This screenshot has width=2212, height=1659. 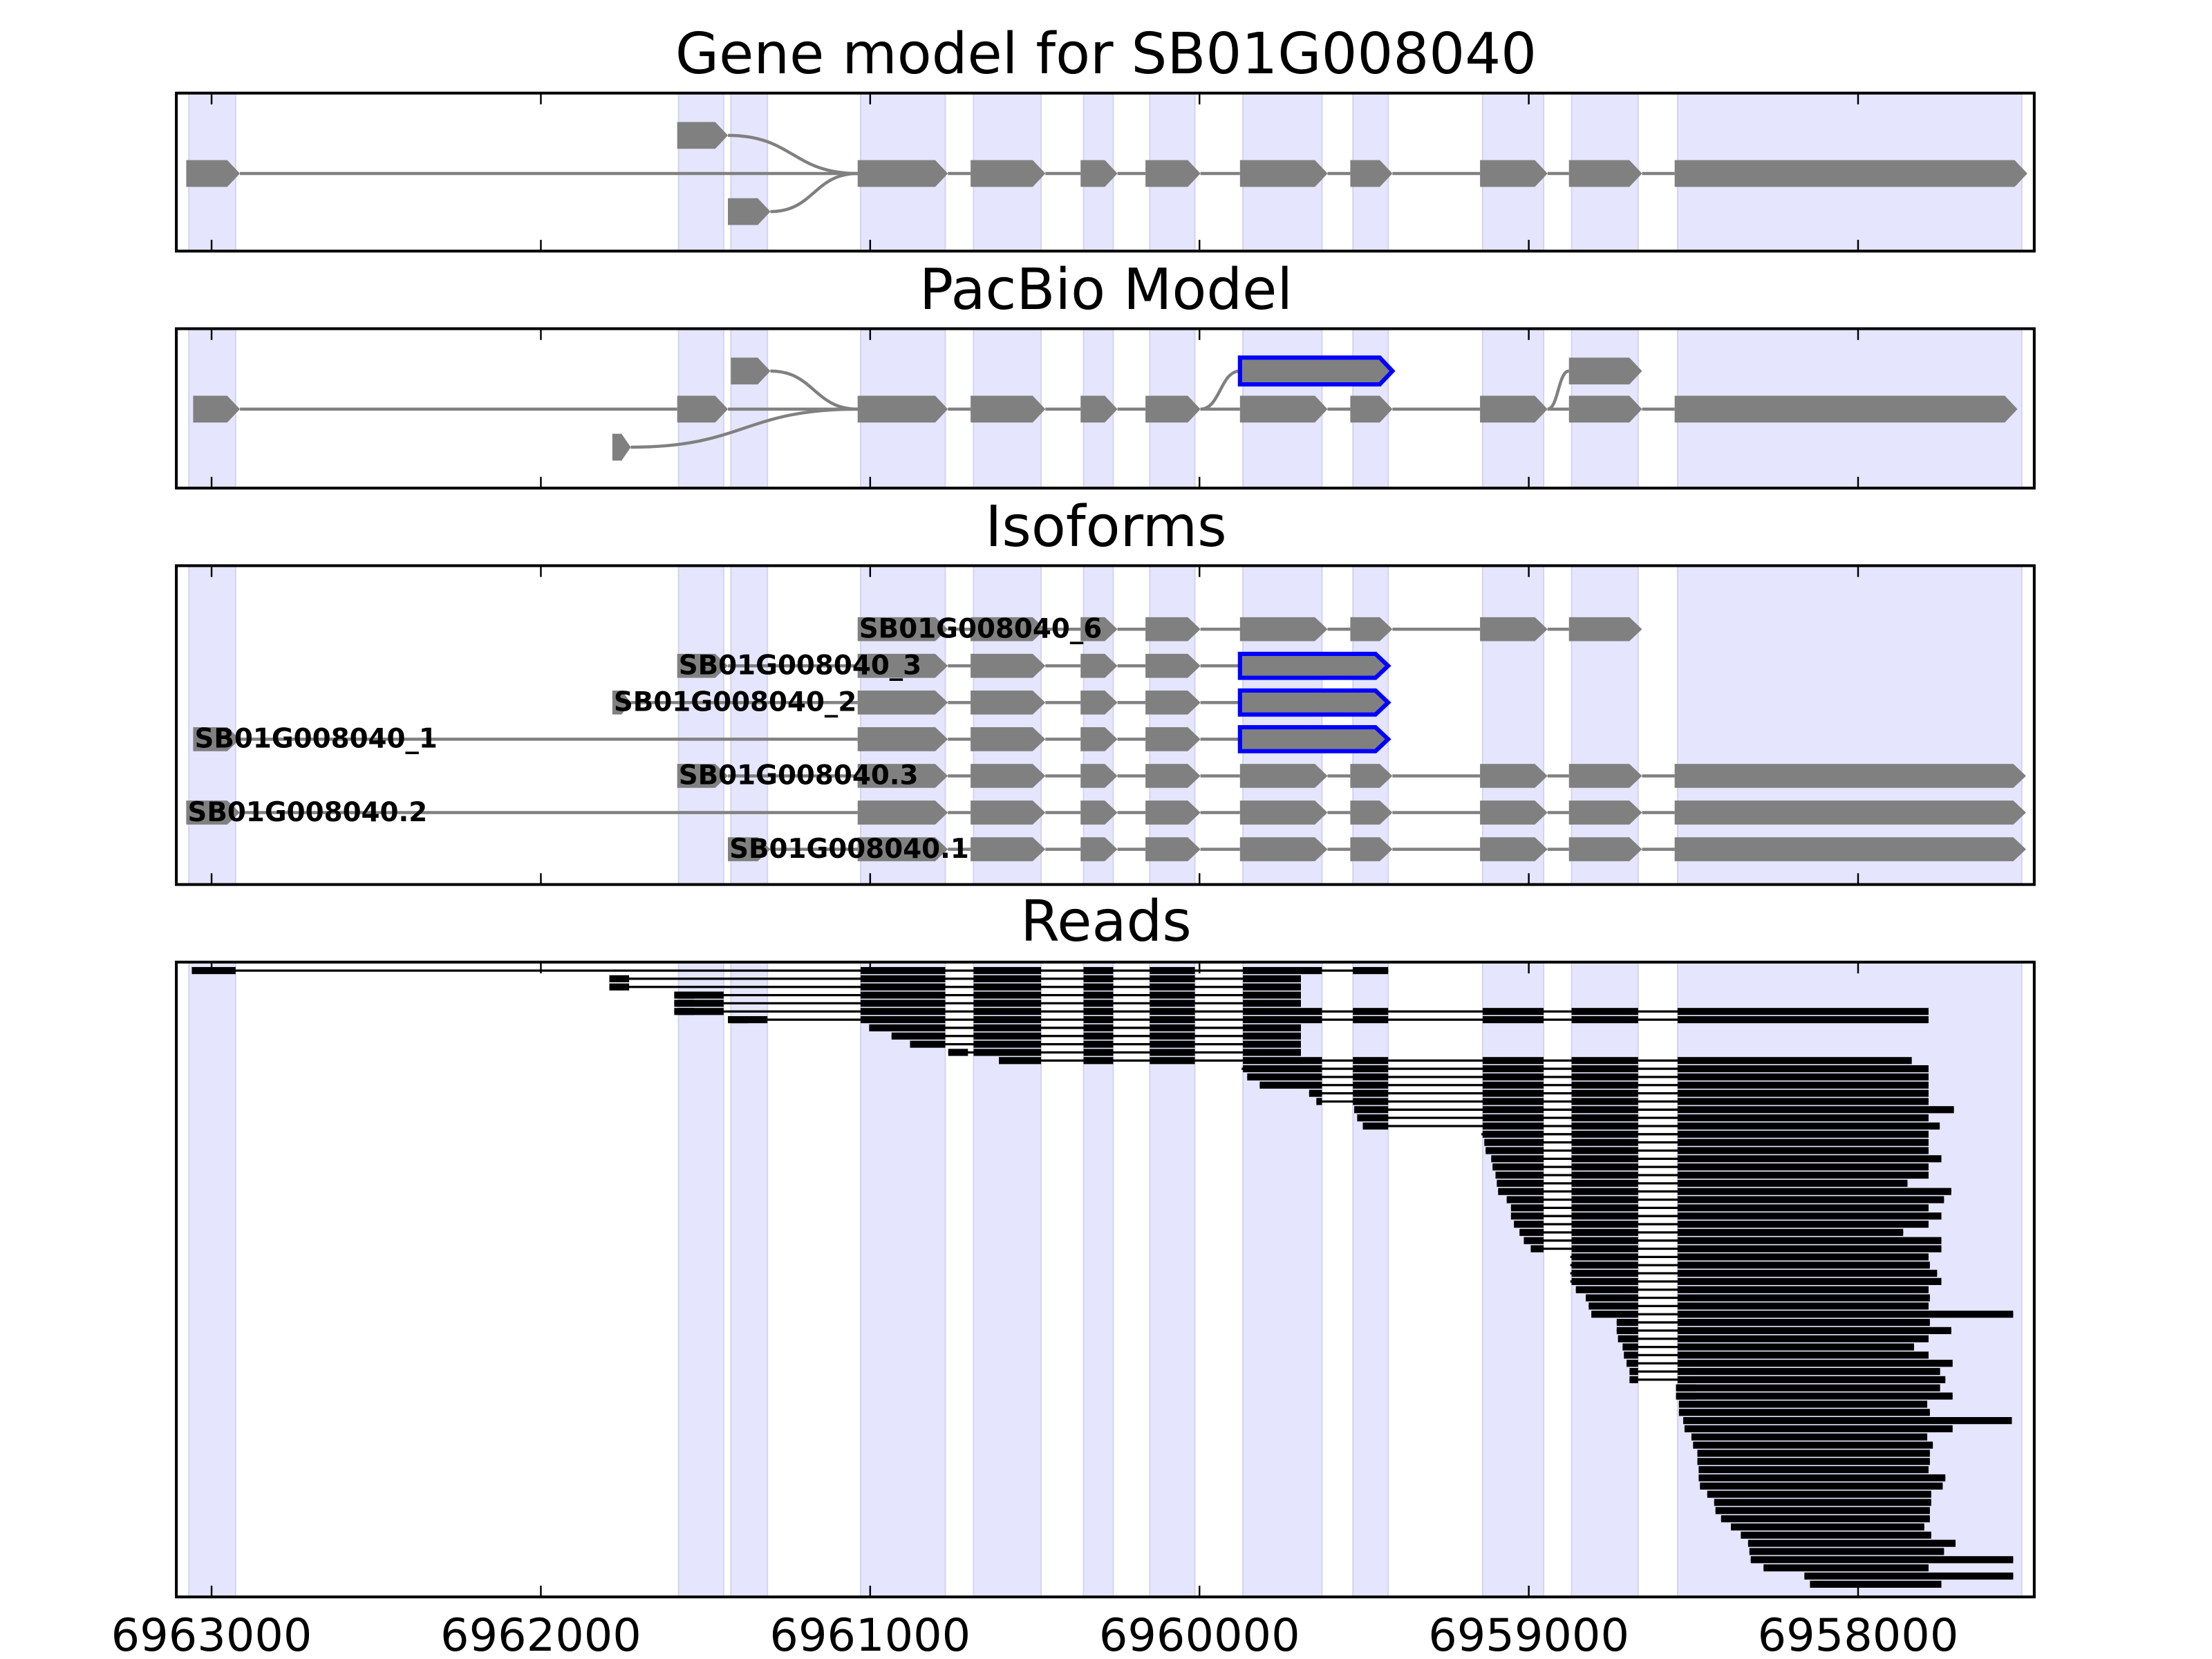 I want to click on x-tick-label: 6960000, so click(x=1199, y=1634).